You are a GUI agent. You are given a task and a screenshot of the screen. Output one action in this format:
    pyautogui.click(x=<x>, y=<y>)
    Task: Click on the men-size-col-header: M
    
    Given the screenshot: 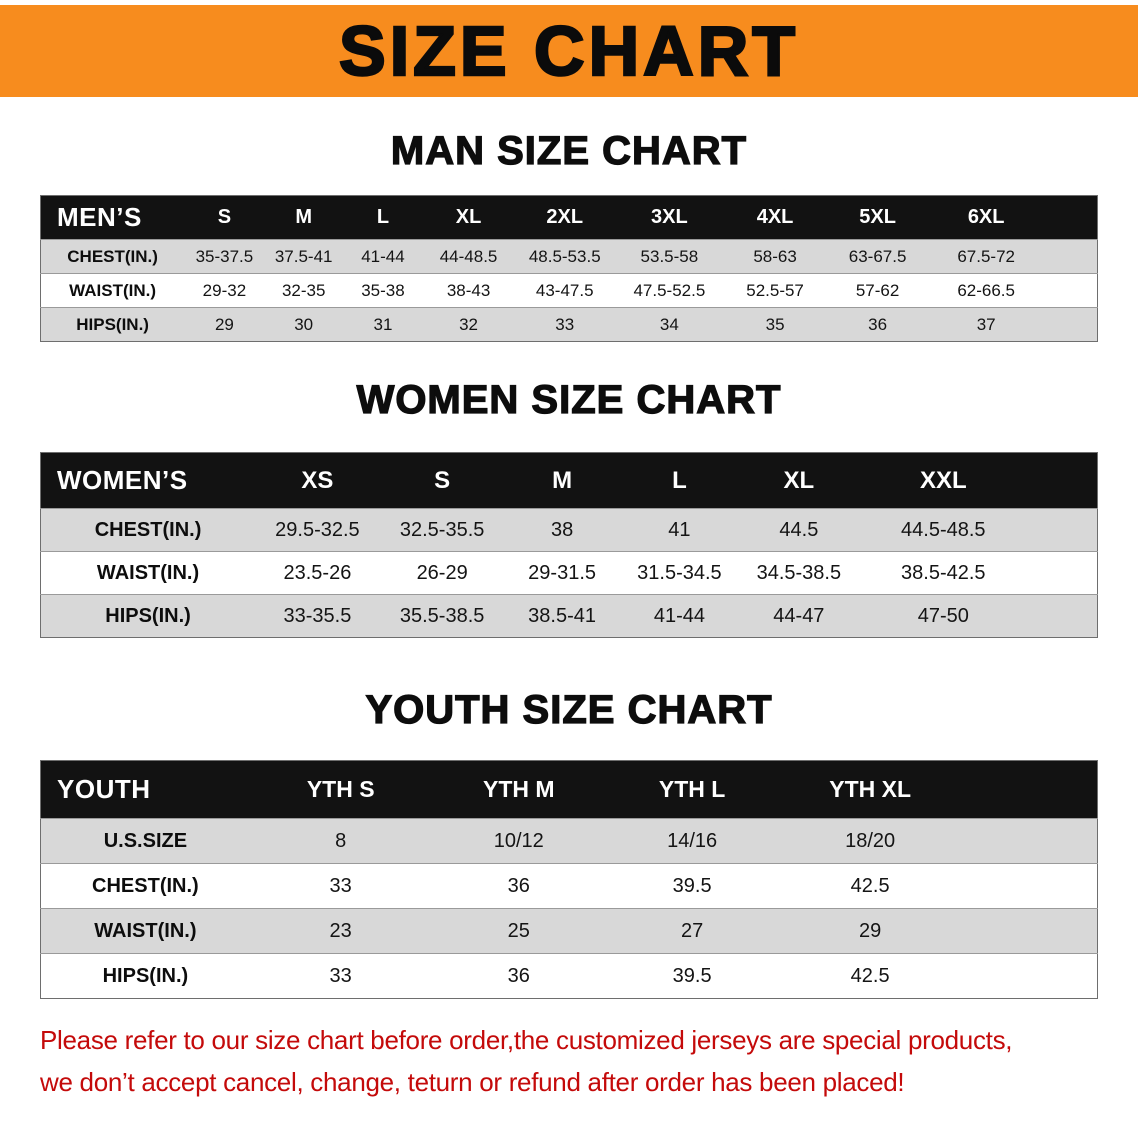 What is the action you would take?
    pyautogui.click(x=303, y=217)
    